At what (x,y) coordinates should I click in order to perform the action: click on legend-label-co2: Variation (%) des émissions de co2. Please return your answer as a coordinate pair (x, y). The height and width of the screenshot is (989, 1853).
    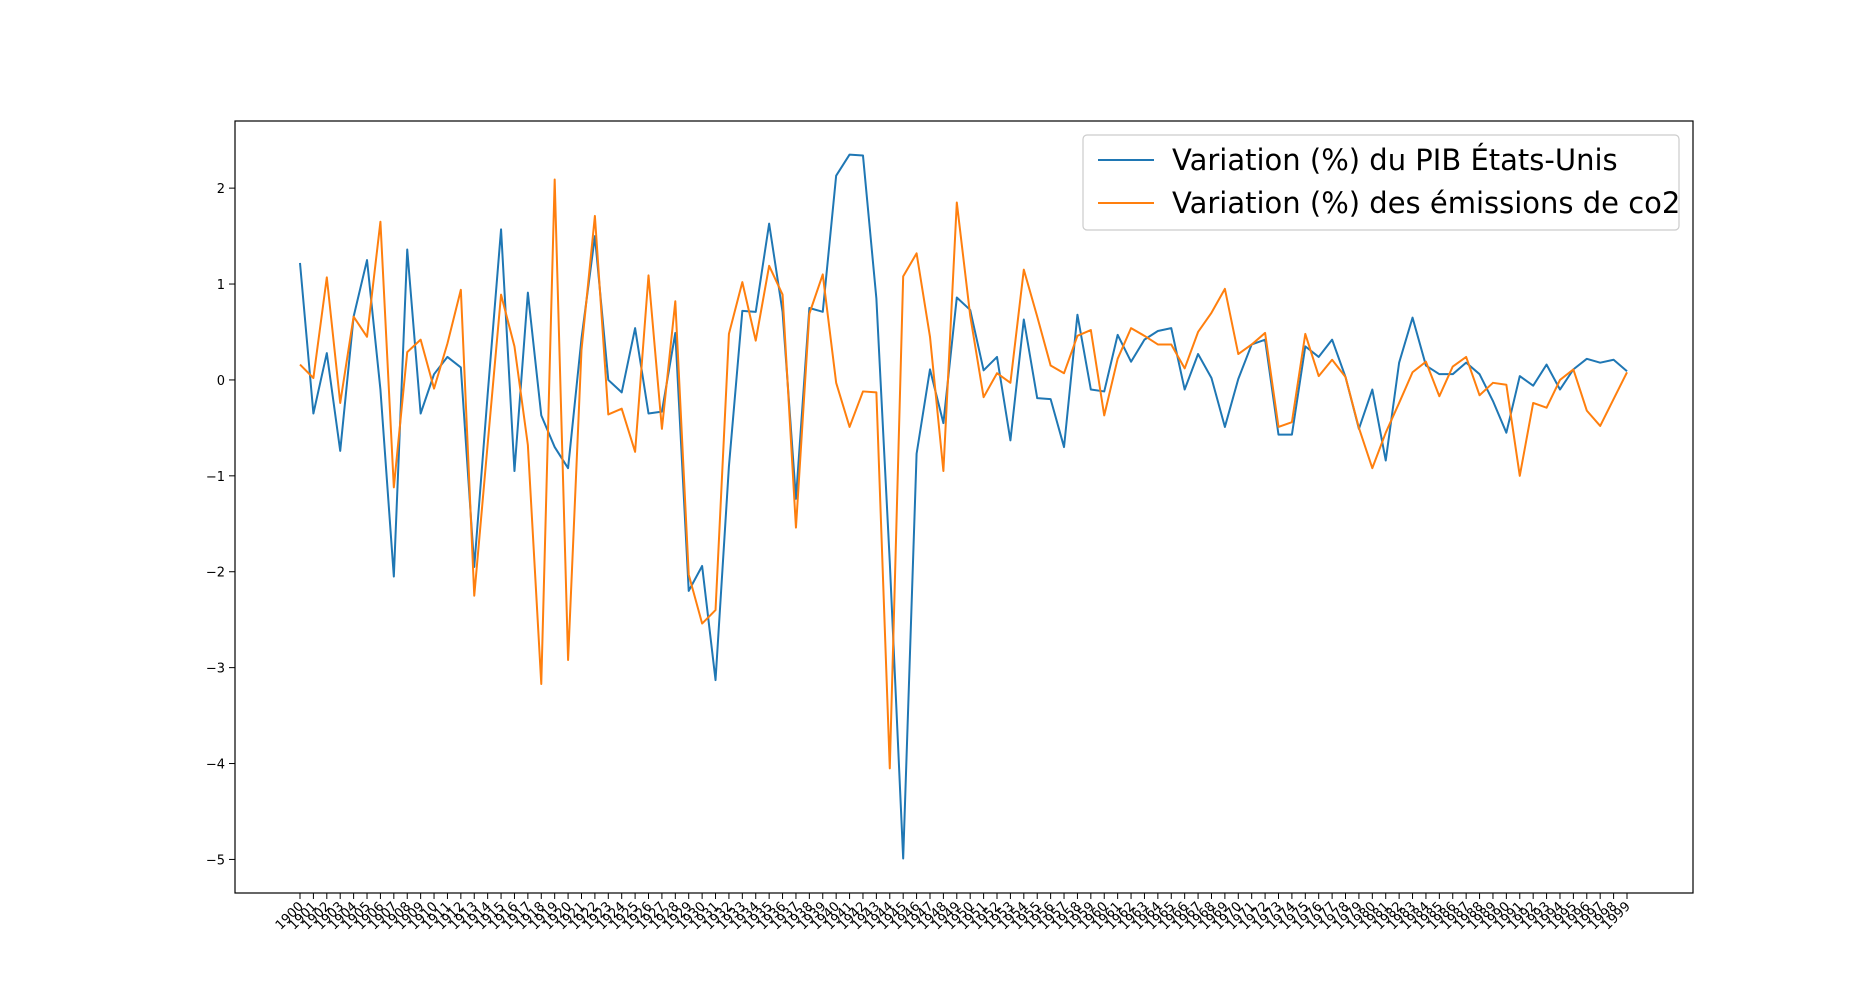
    Looking at the image, I should click on (1426, 203).